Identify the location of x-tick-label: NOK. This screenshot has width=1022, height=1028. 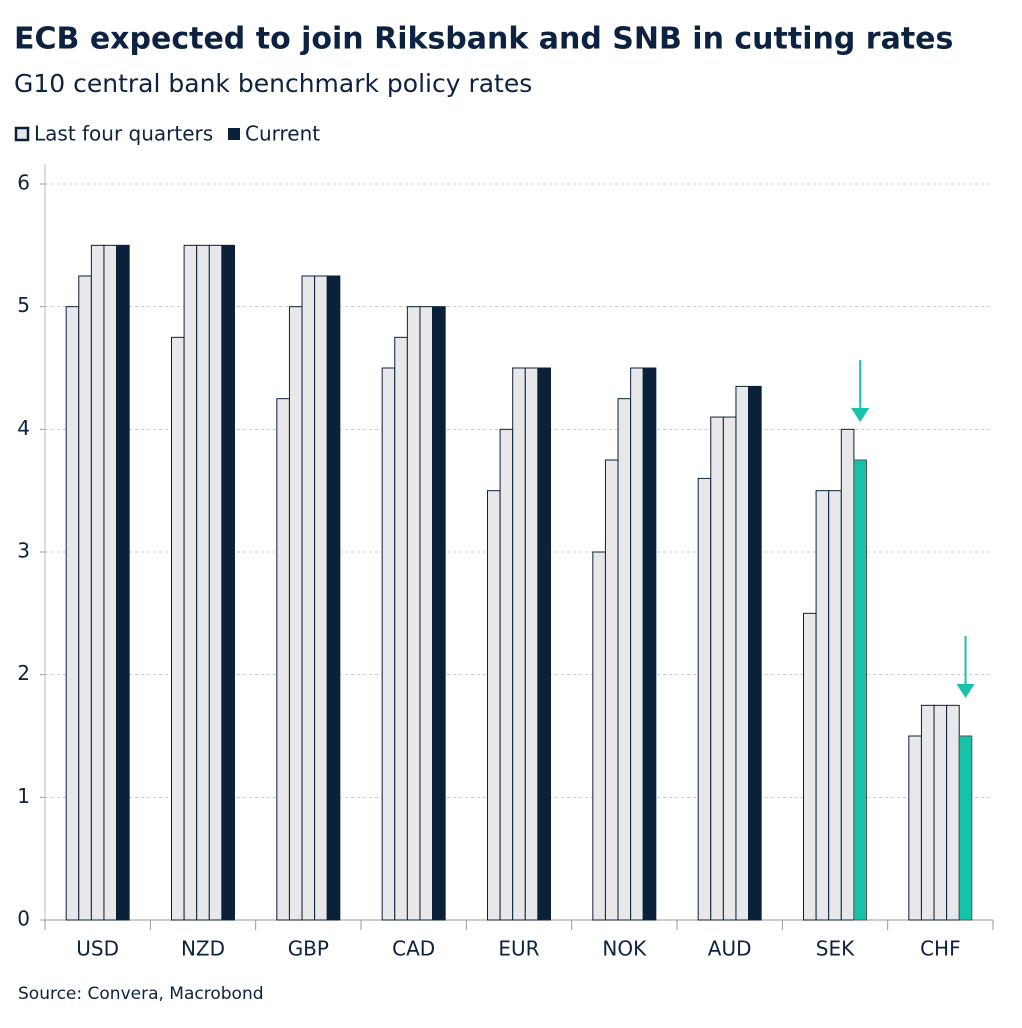
(624, 949).